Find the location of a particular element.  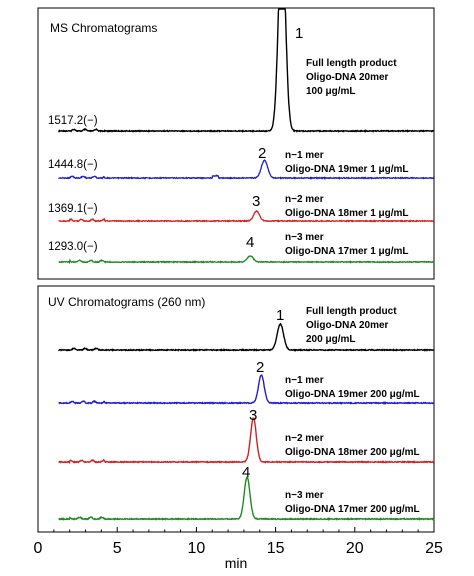

uv-trace-4-peak-number: 4 is located at coordinates (246, 472).